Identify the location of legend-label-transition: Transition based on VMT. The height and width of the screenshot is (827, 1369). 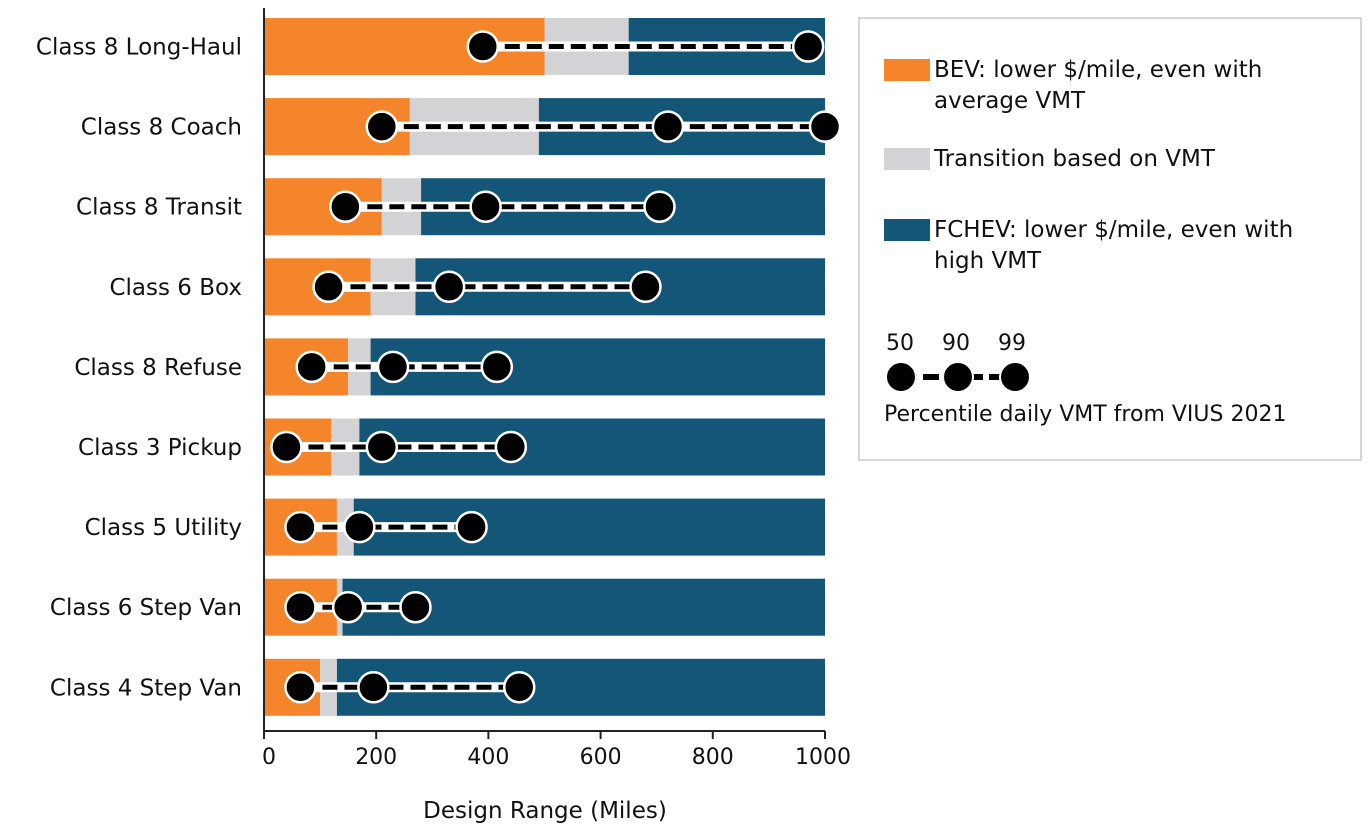
(1074, 159).